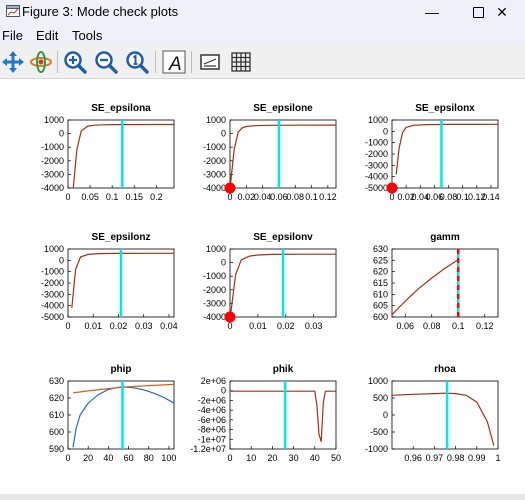 The width and height of the screenshot is (525, 500). Describe the element at coordinates (87, 35) in the screenshot. I see `menu-tools: Tools` at that location.